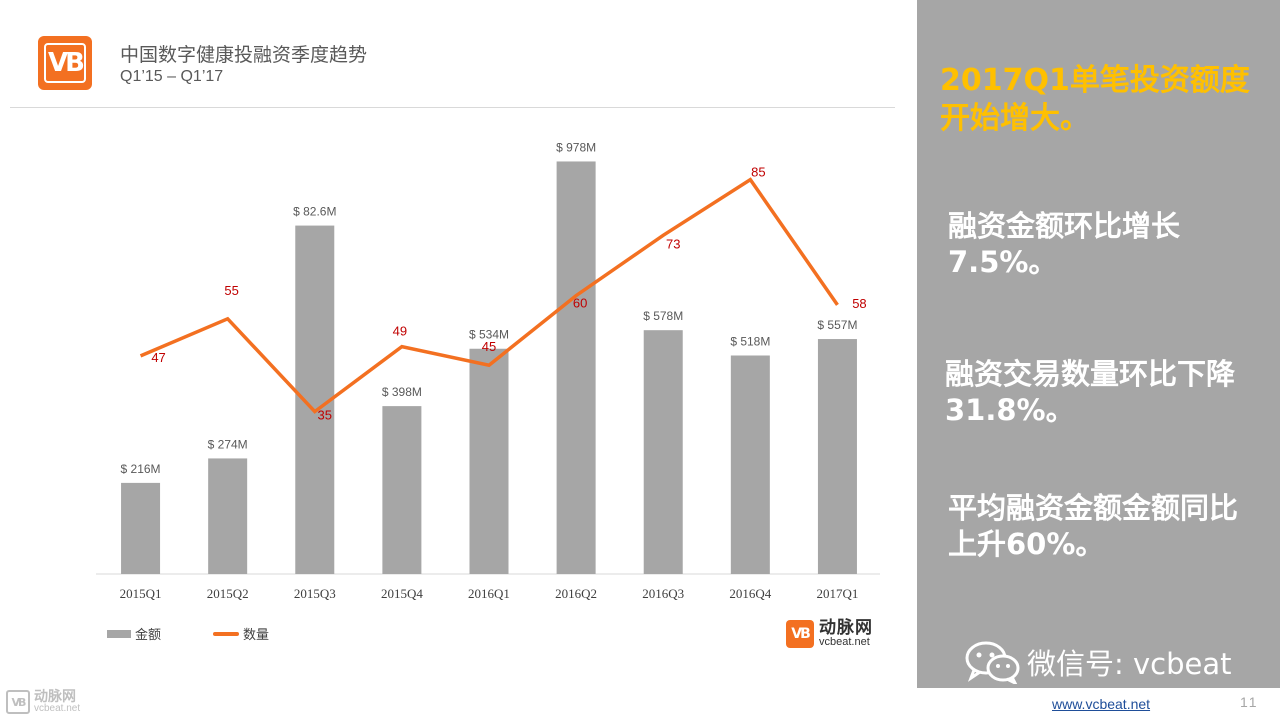 Image resolution: width=1280 pixels, height=720 pixels. Describe the element at coordinates (663, 452) in the screenshot. I see `bar-2016Q3` at that location.